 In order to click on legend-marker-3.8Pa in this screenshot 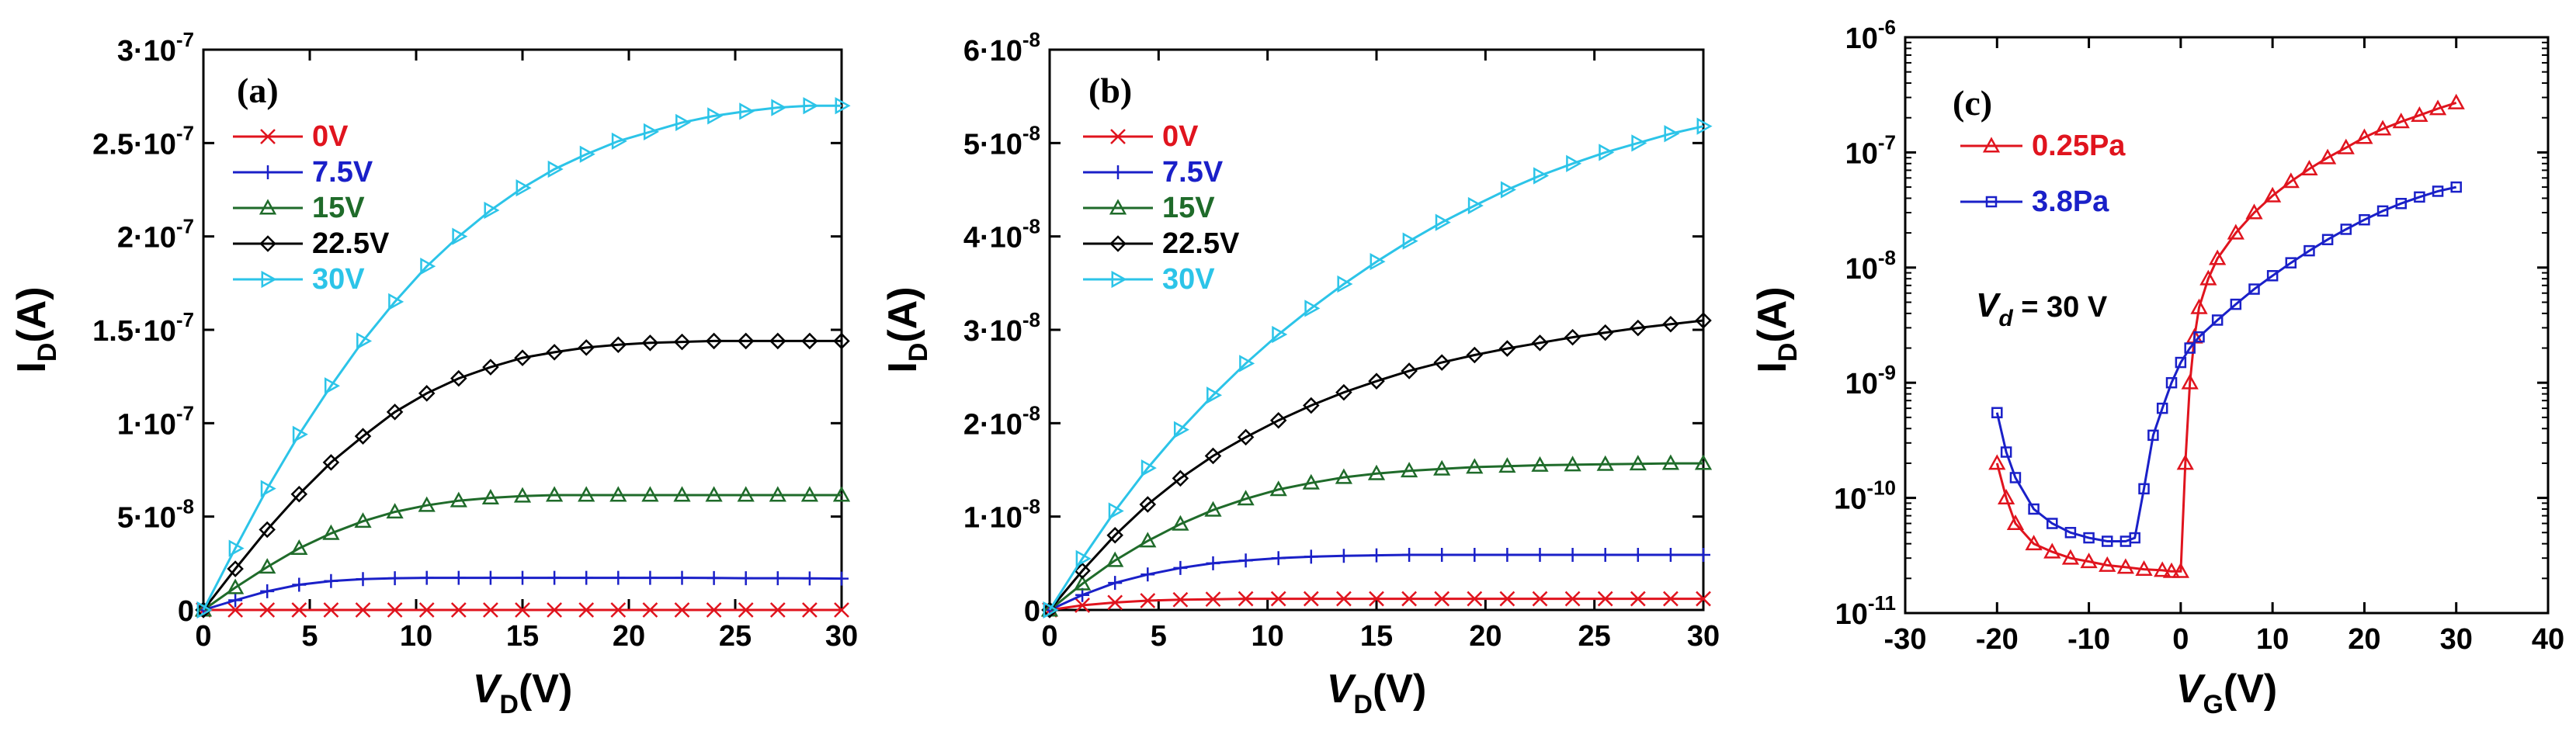, I will do `click(1991, 202)`.